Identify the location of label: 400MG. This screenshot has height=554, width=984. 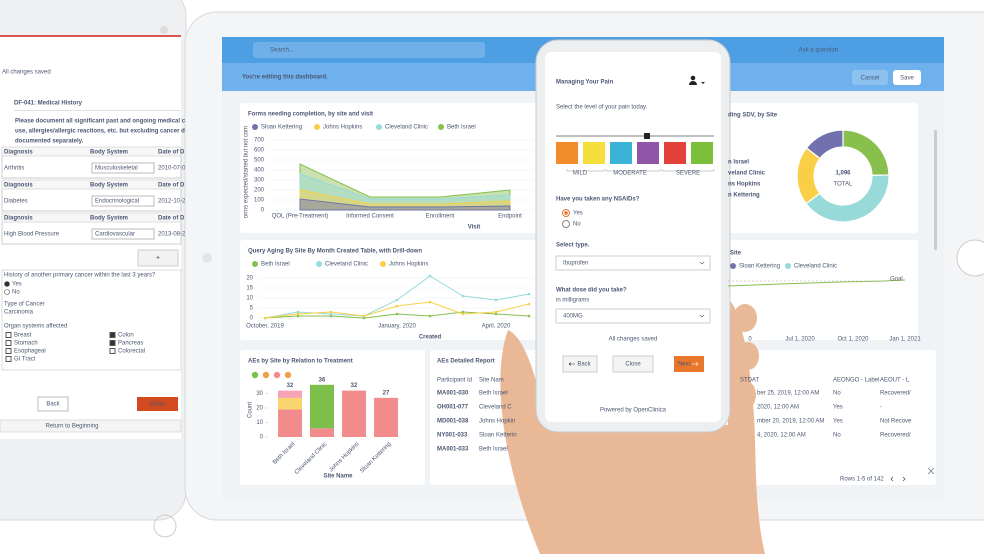
(573, 317).